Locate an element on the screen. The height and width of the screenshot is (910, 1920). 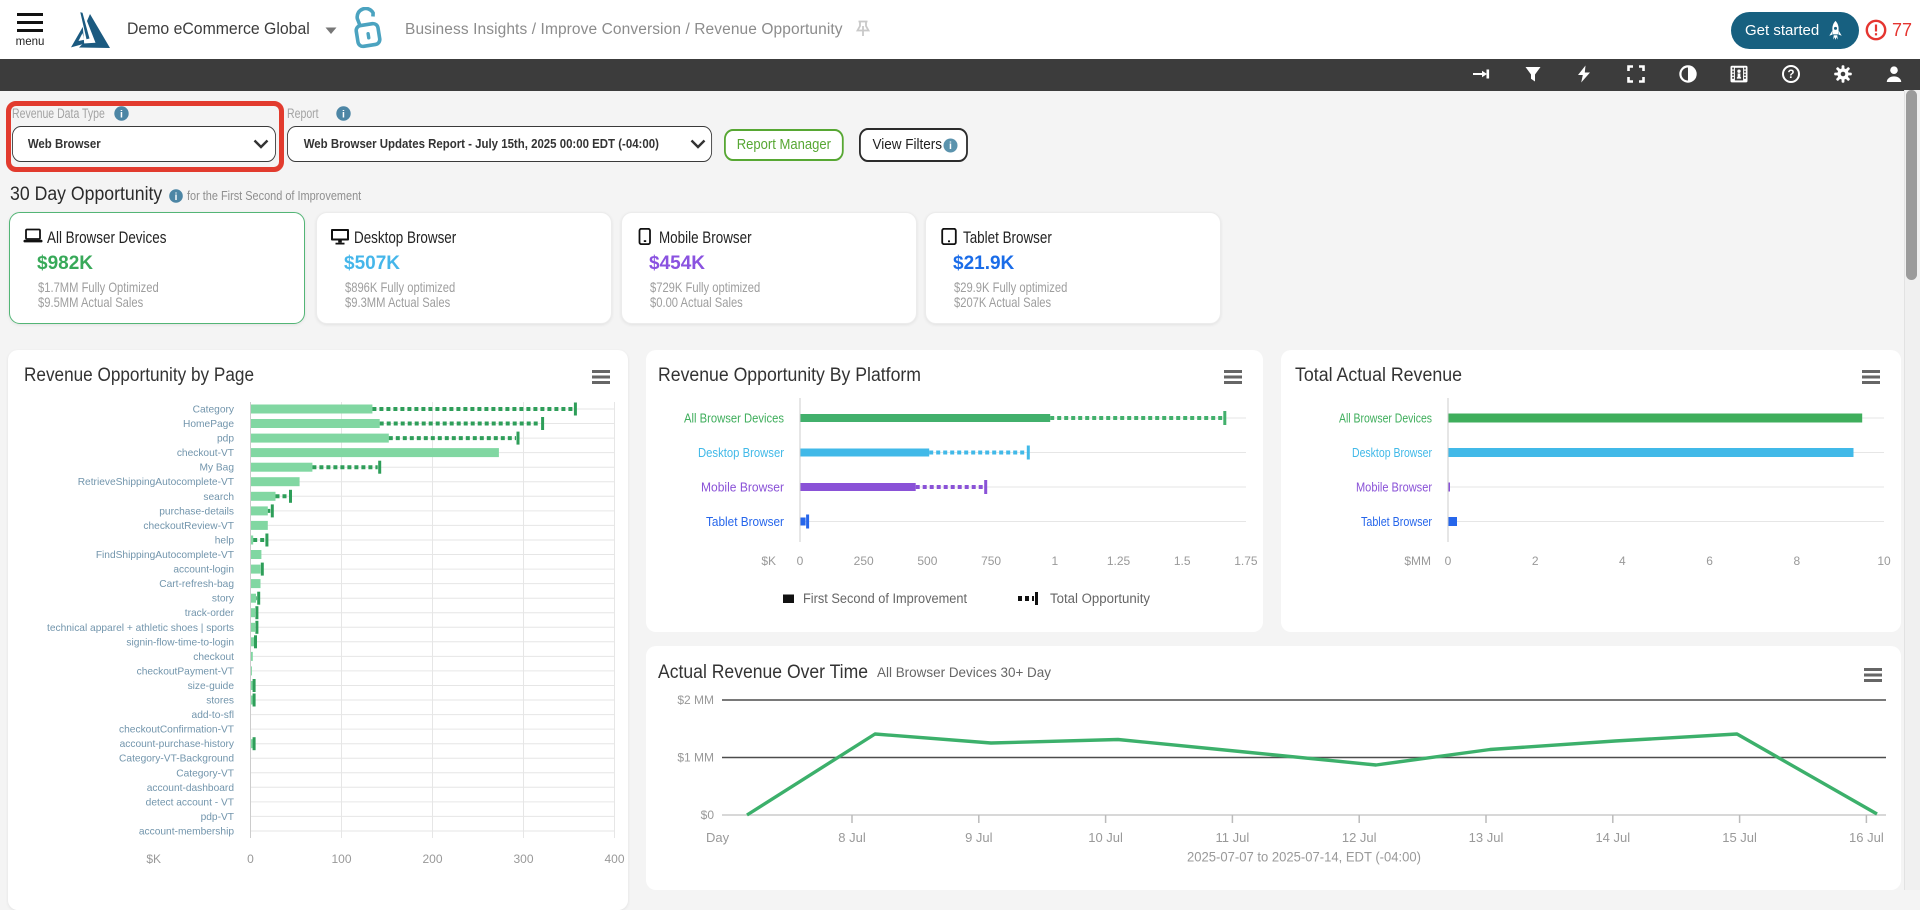
svg-text: detect account - VT is located at coordinates (190, 802).